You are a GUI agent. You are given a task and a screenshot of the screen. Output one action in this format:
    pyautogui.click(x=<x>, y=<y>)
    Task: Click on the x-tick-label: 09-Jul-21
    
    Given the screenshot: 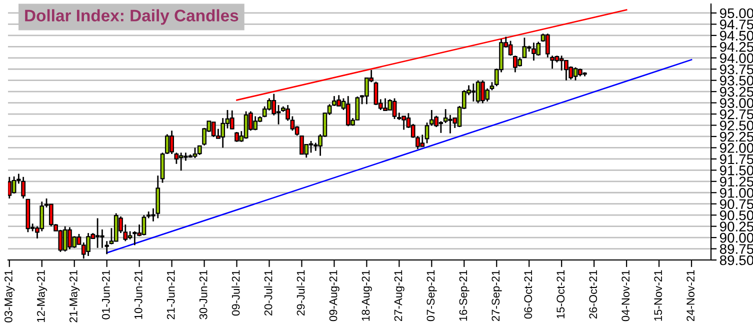 What is the action you would take?
    pyautogui.click(x=236, y=293)
    